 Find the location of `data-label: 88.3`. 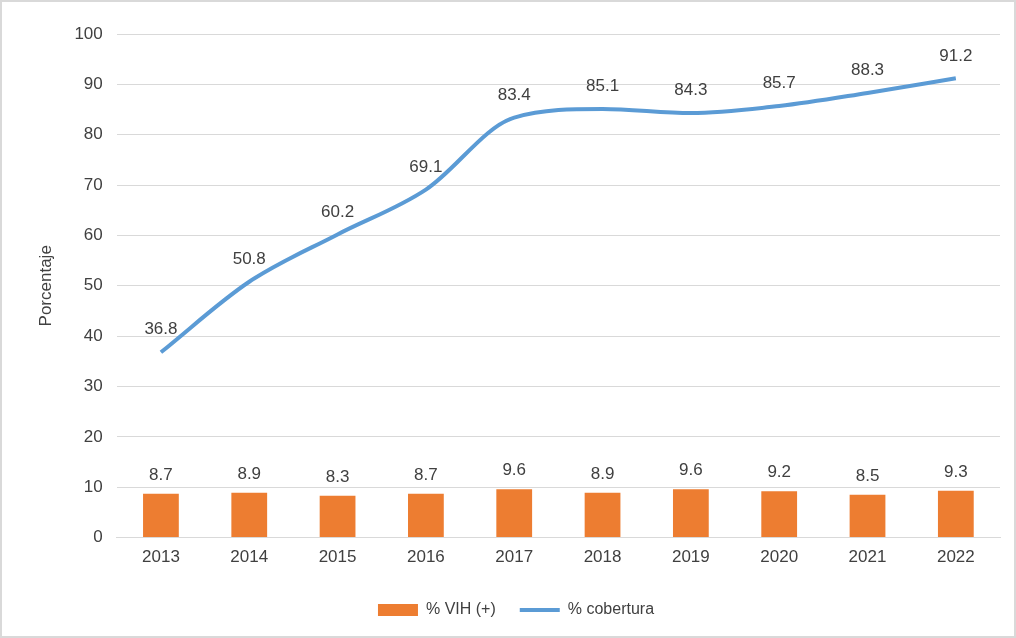

data-label: 88.3 is located at coordinates (867, 70).